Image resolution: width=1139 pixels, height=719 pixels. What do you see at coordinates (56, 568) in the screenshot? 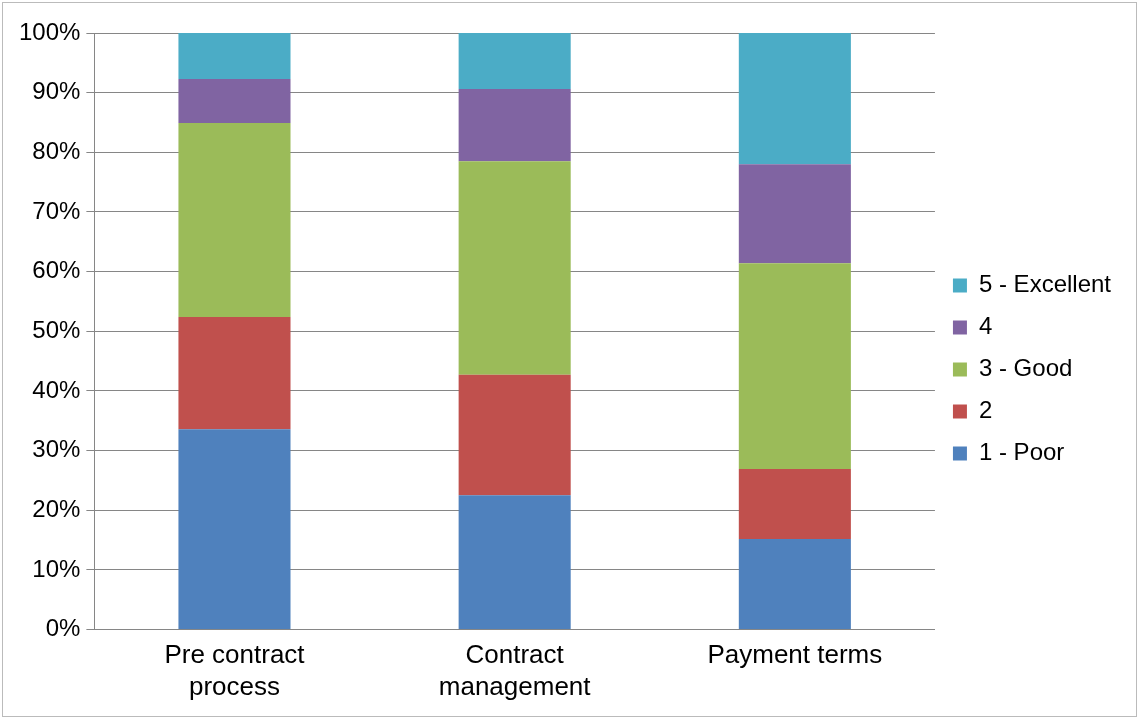
I see `y-tick-label: 10%` at bounding box center [56, 568].